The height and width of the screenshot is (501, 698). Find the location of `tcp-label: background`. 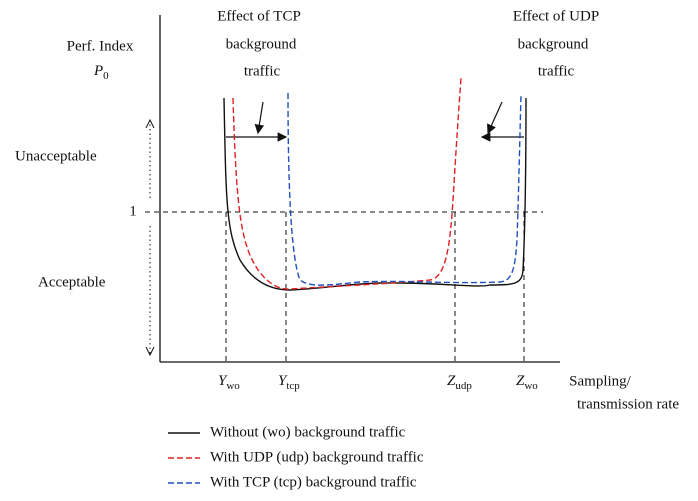

tcp-label: background is located at coordinates (261, 44).